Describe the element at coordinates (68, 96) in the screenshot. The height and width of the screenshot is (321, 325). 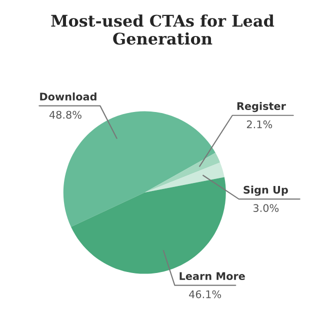
I see `slice-label: Download` at that location.